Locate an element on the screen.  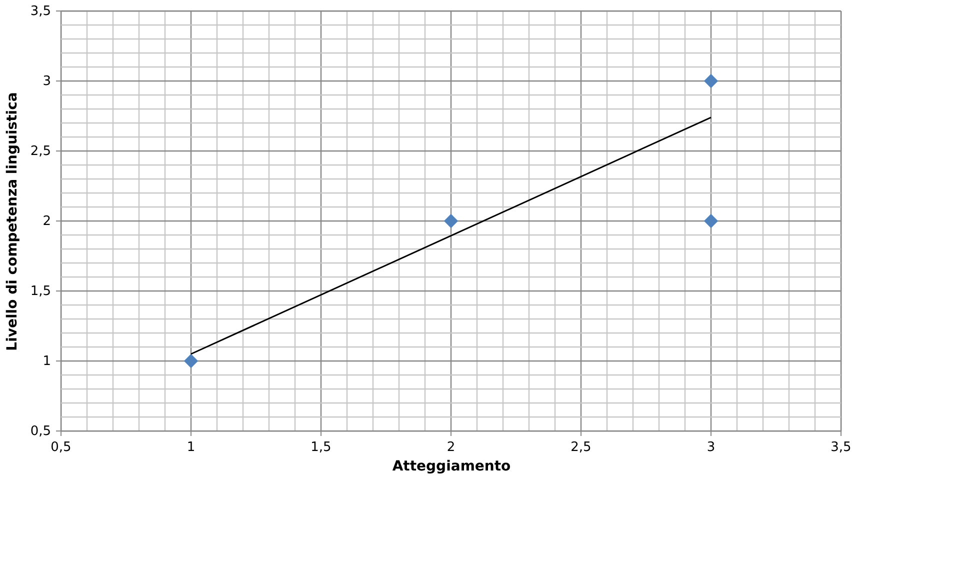
x-tick-label: 1 is located at coordinates (191, 447).